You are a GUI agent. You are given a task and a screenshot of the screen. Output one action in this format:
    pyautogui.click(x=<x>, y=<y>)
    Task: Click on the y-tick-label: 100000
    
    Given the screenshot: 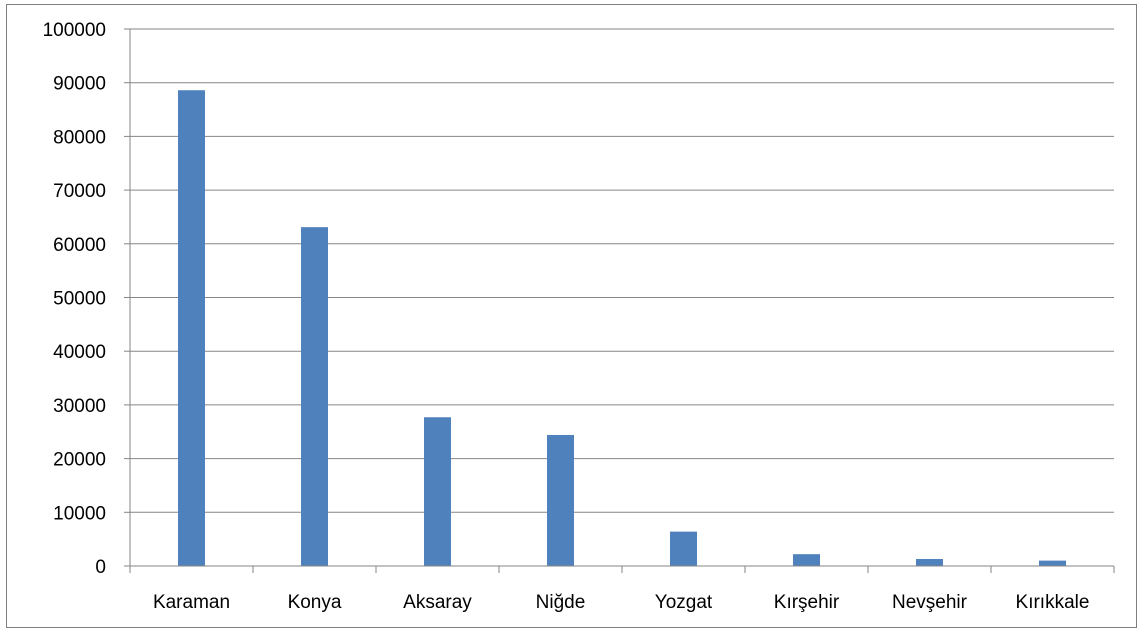 What is the action you would take?
    pyautogui.click(x=74, y=30)
    